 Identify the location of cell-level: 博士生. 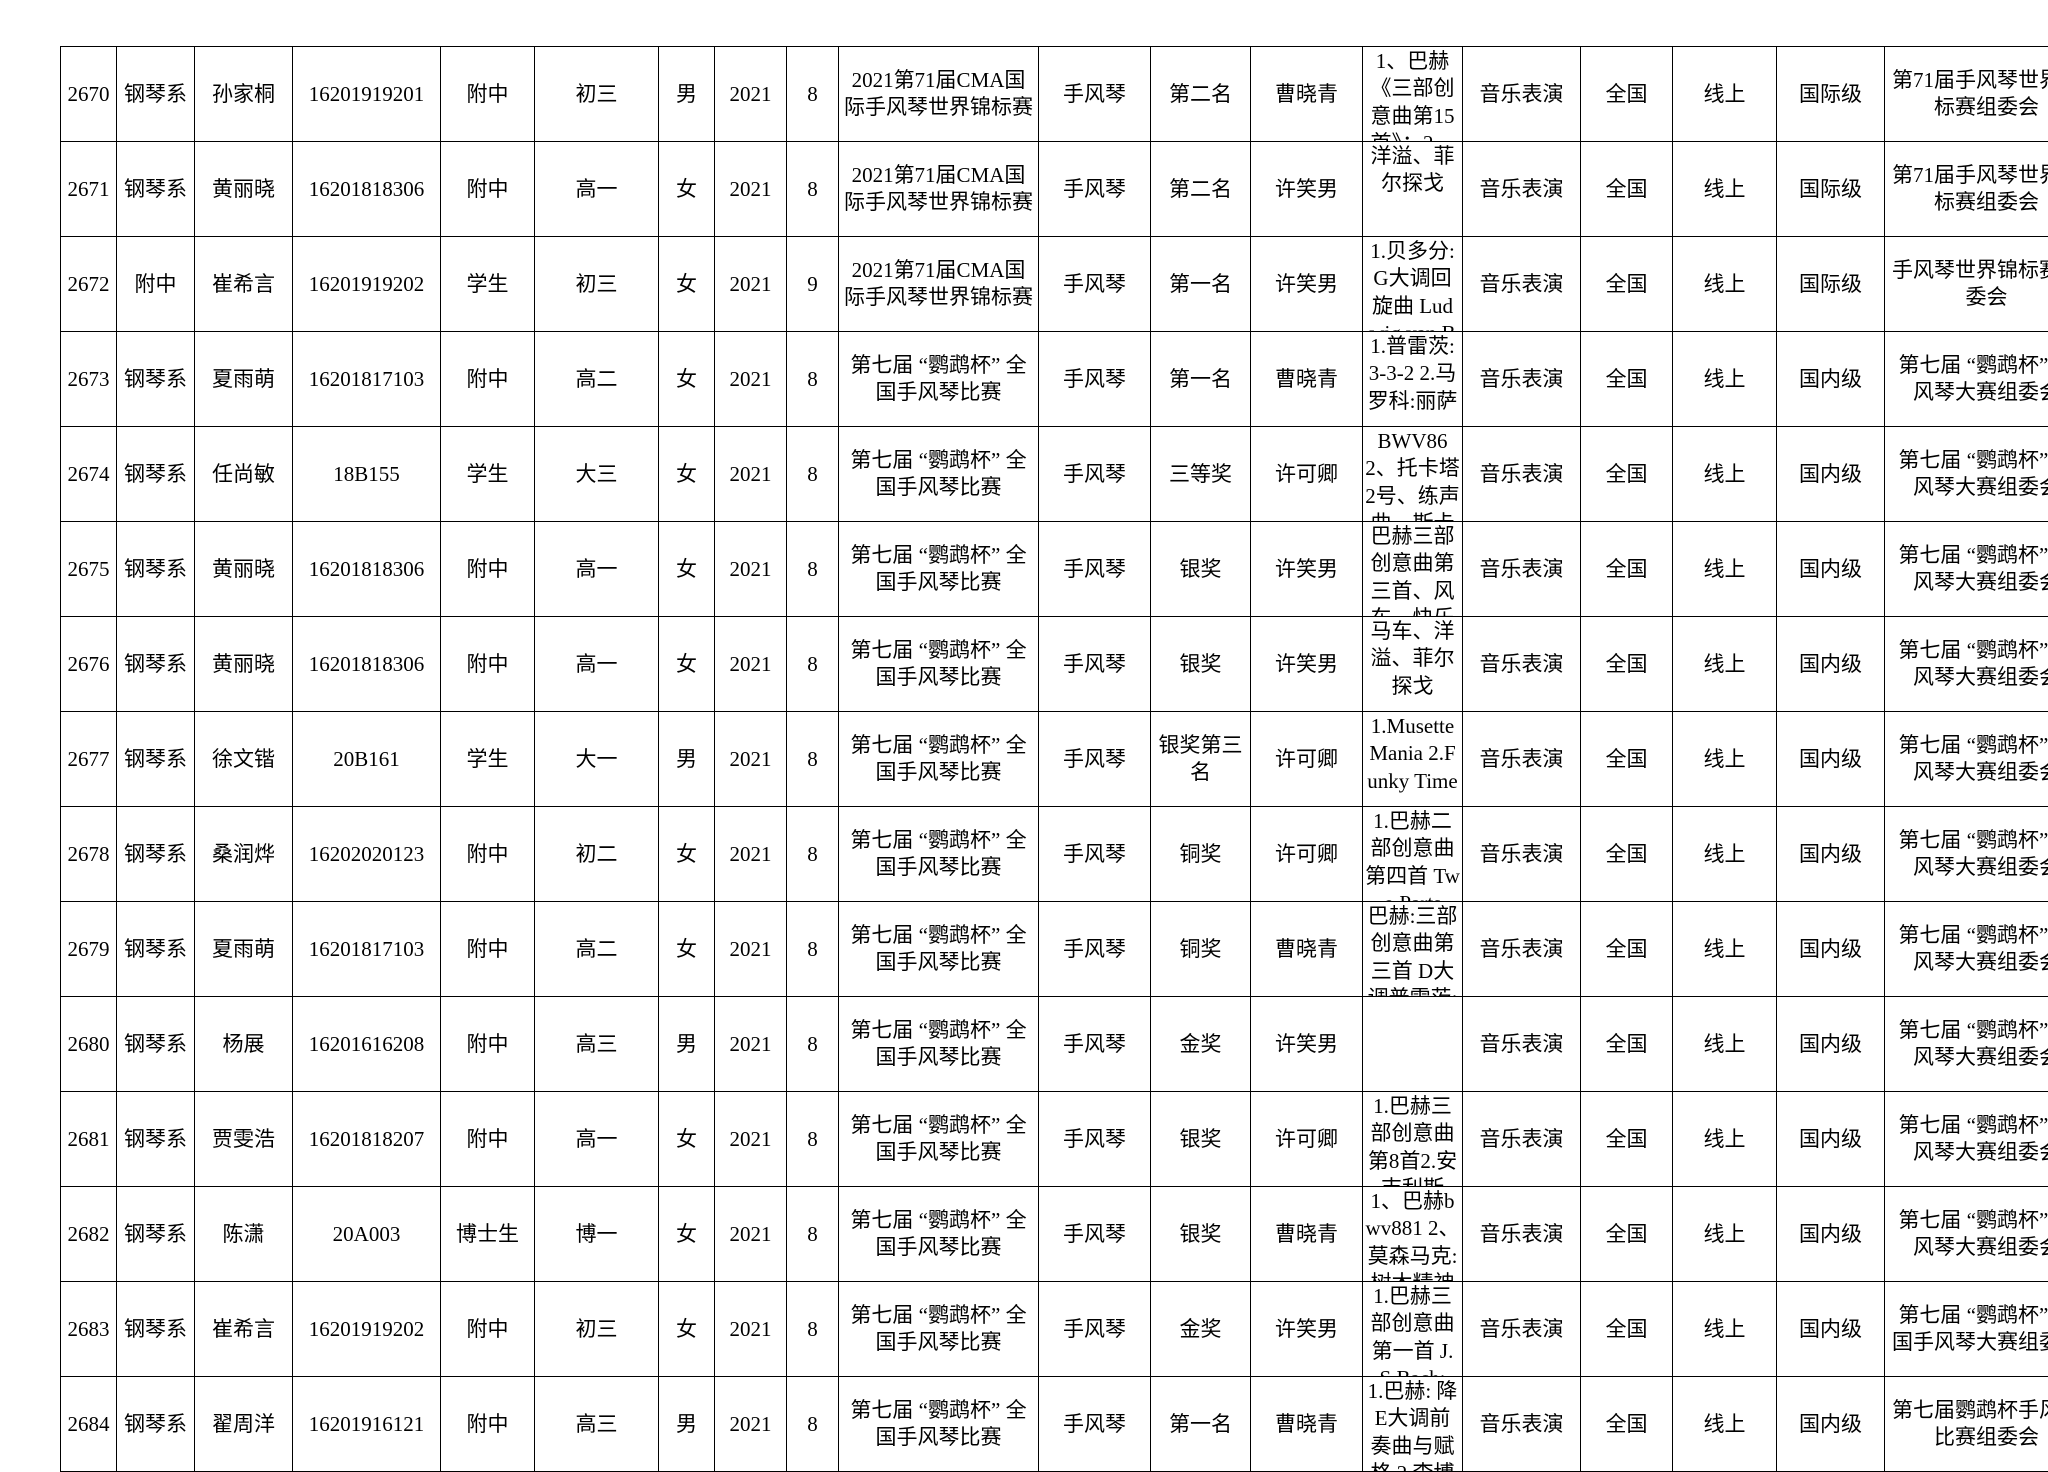
(488, 1234).